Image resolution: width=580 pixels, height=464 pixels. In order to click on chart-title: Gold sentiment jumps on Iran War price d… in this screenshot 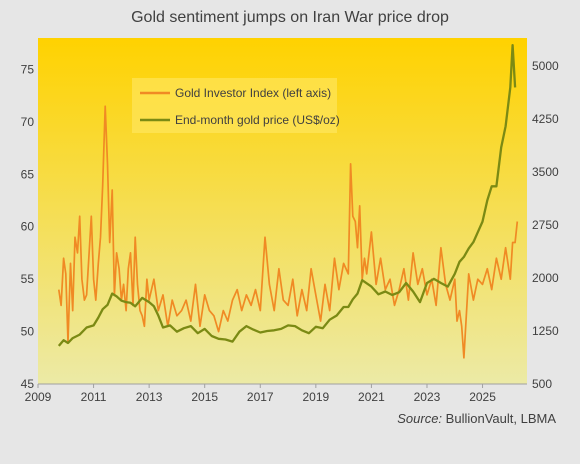, I will do `click(290, 17)`.